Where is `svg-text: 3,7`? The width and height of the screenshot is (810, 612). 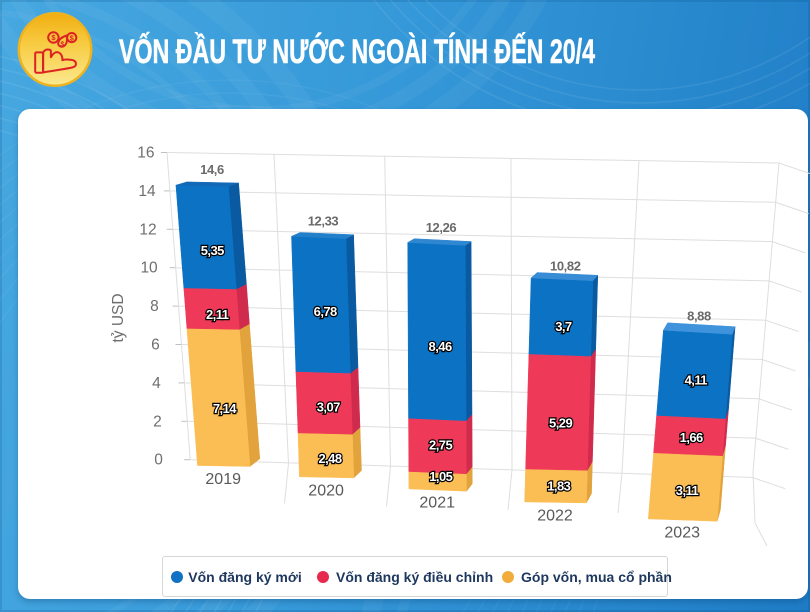 svg-text: 3,7 is located at coordinates (563, 326).